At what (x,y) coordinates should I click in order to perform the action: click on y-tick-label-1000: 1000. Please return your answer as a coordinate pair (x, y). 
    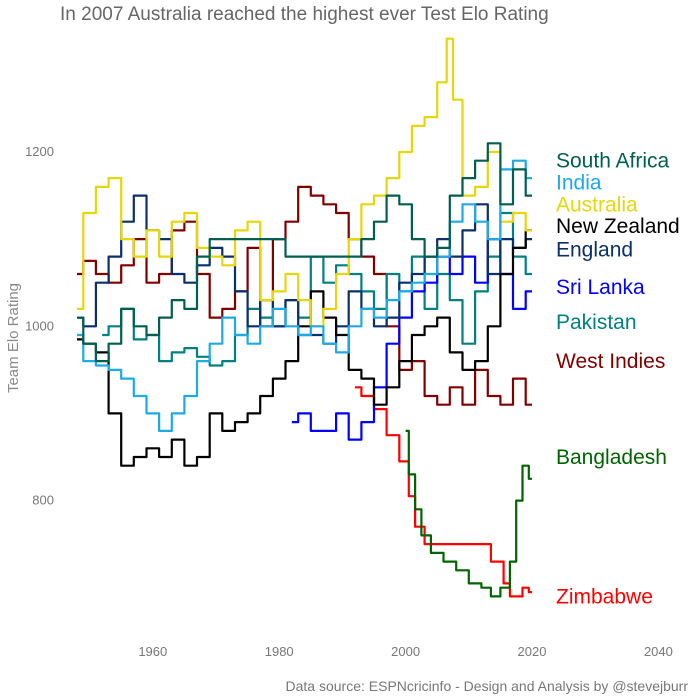
    Looking at the image, I should click on (39, 325).